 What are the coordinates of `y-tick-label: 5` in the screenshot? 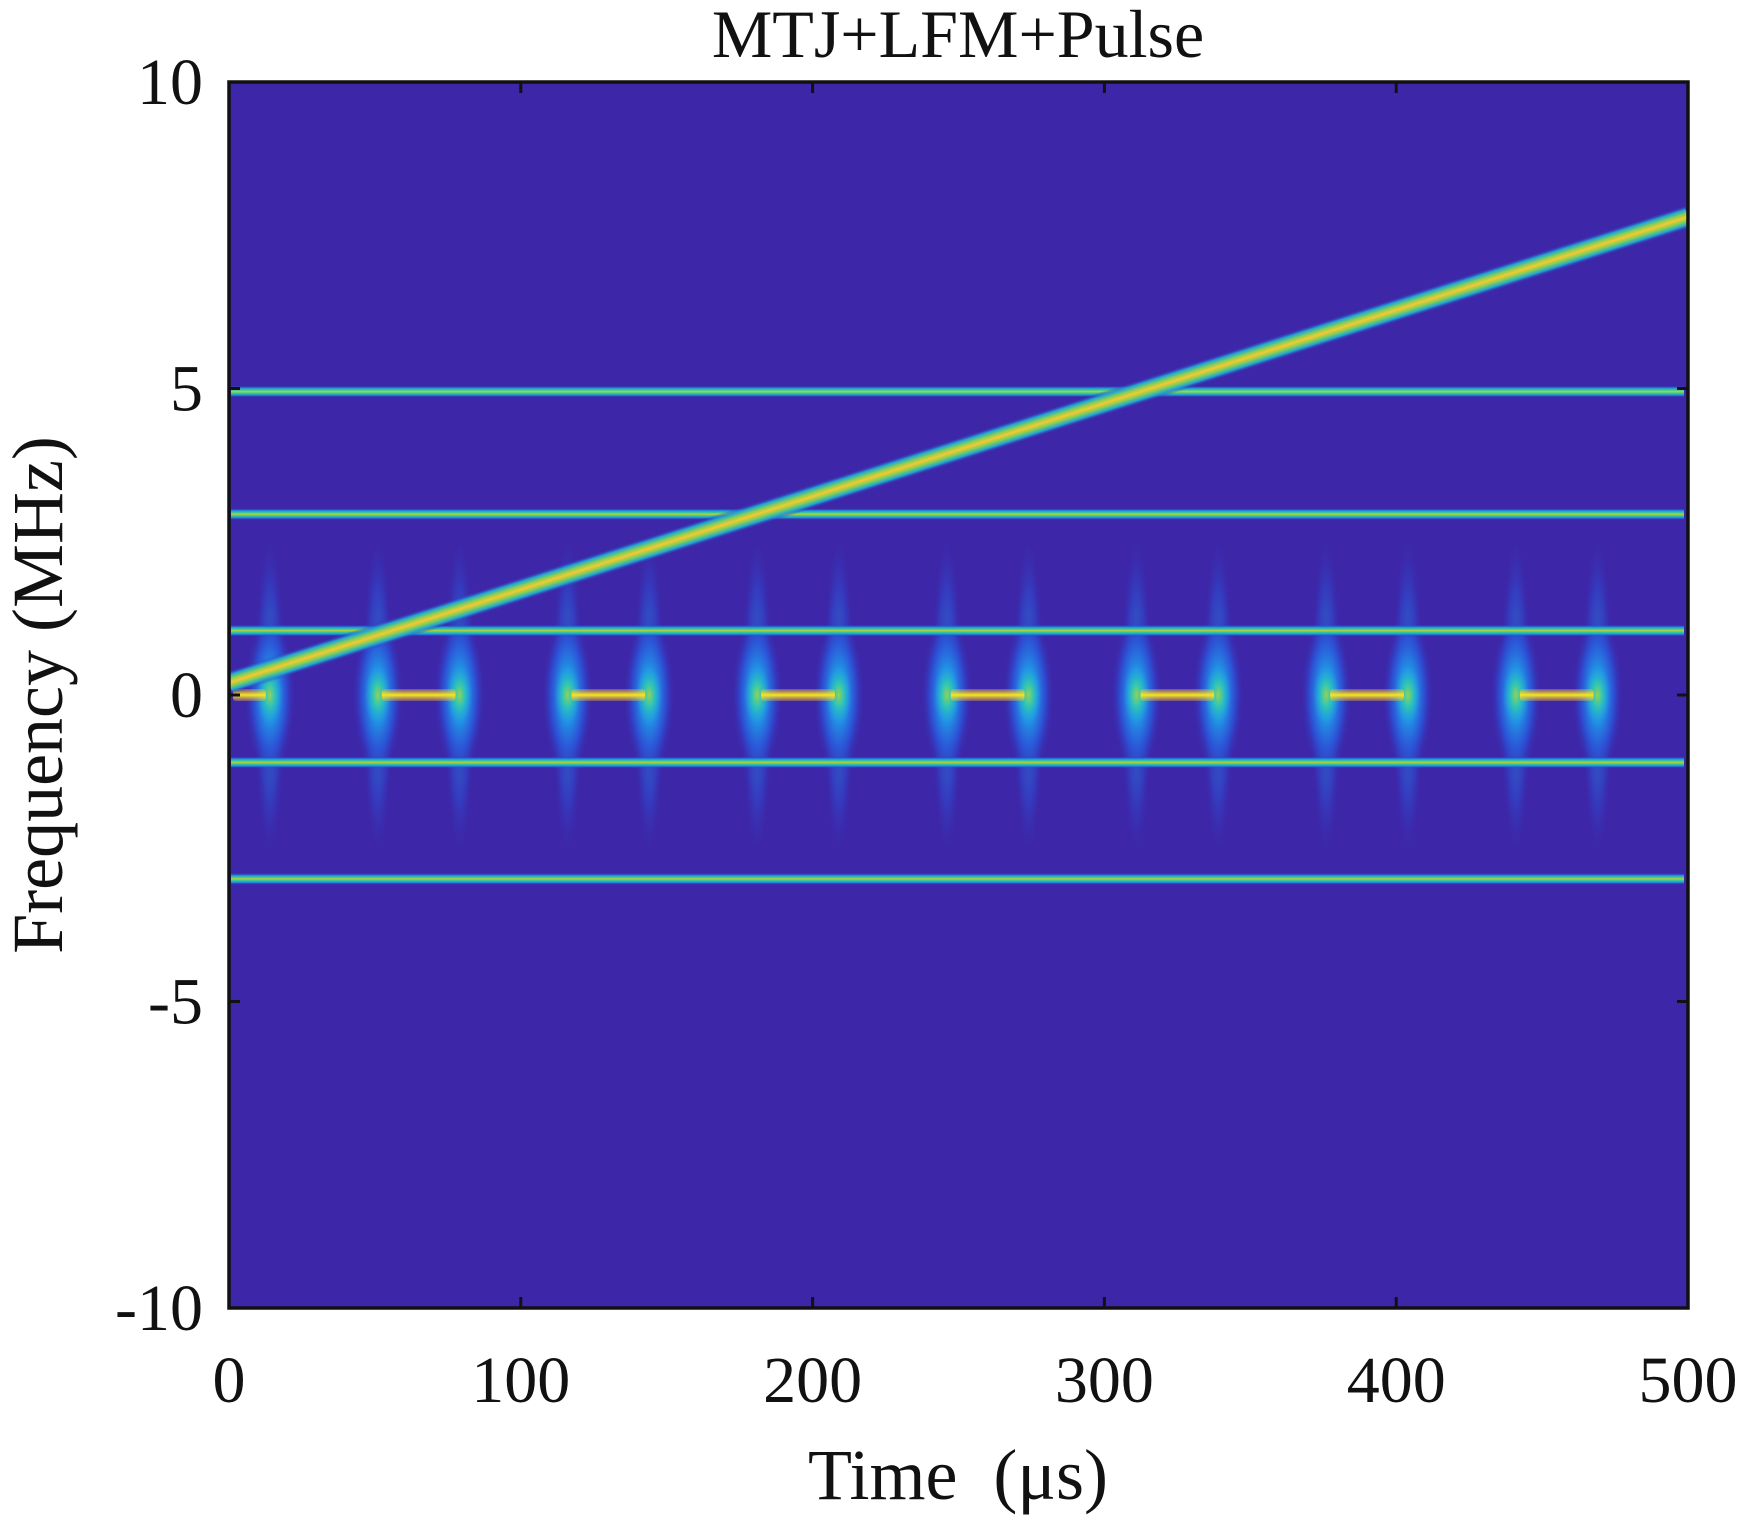 It's located at (186, 389).